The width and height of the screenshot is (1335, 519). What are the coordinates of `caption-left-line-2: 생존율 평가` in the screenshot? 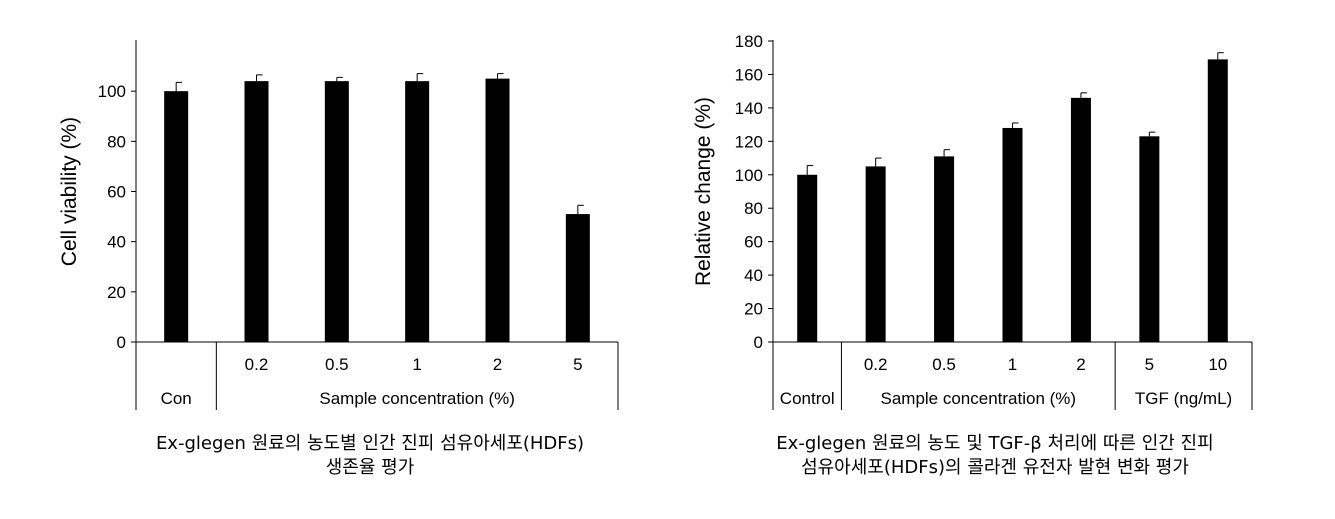 It's located at (370, 467).